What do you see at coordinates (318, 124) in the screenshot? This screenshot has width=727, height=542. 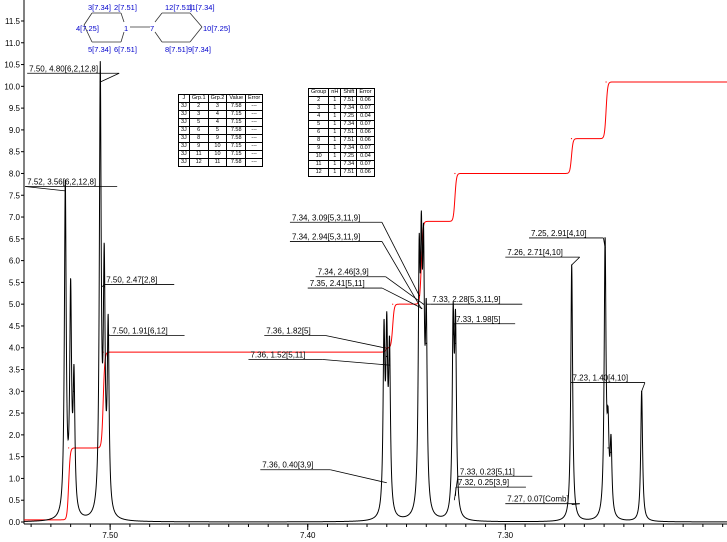 I see `shift-table-cell: 5` at bounding box center [318, 124].